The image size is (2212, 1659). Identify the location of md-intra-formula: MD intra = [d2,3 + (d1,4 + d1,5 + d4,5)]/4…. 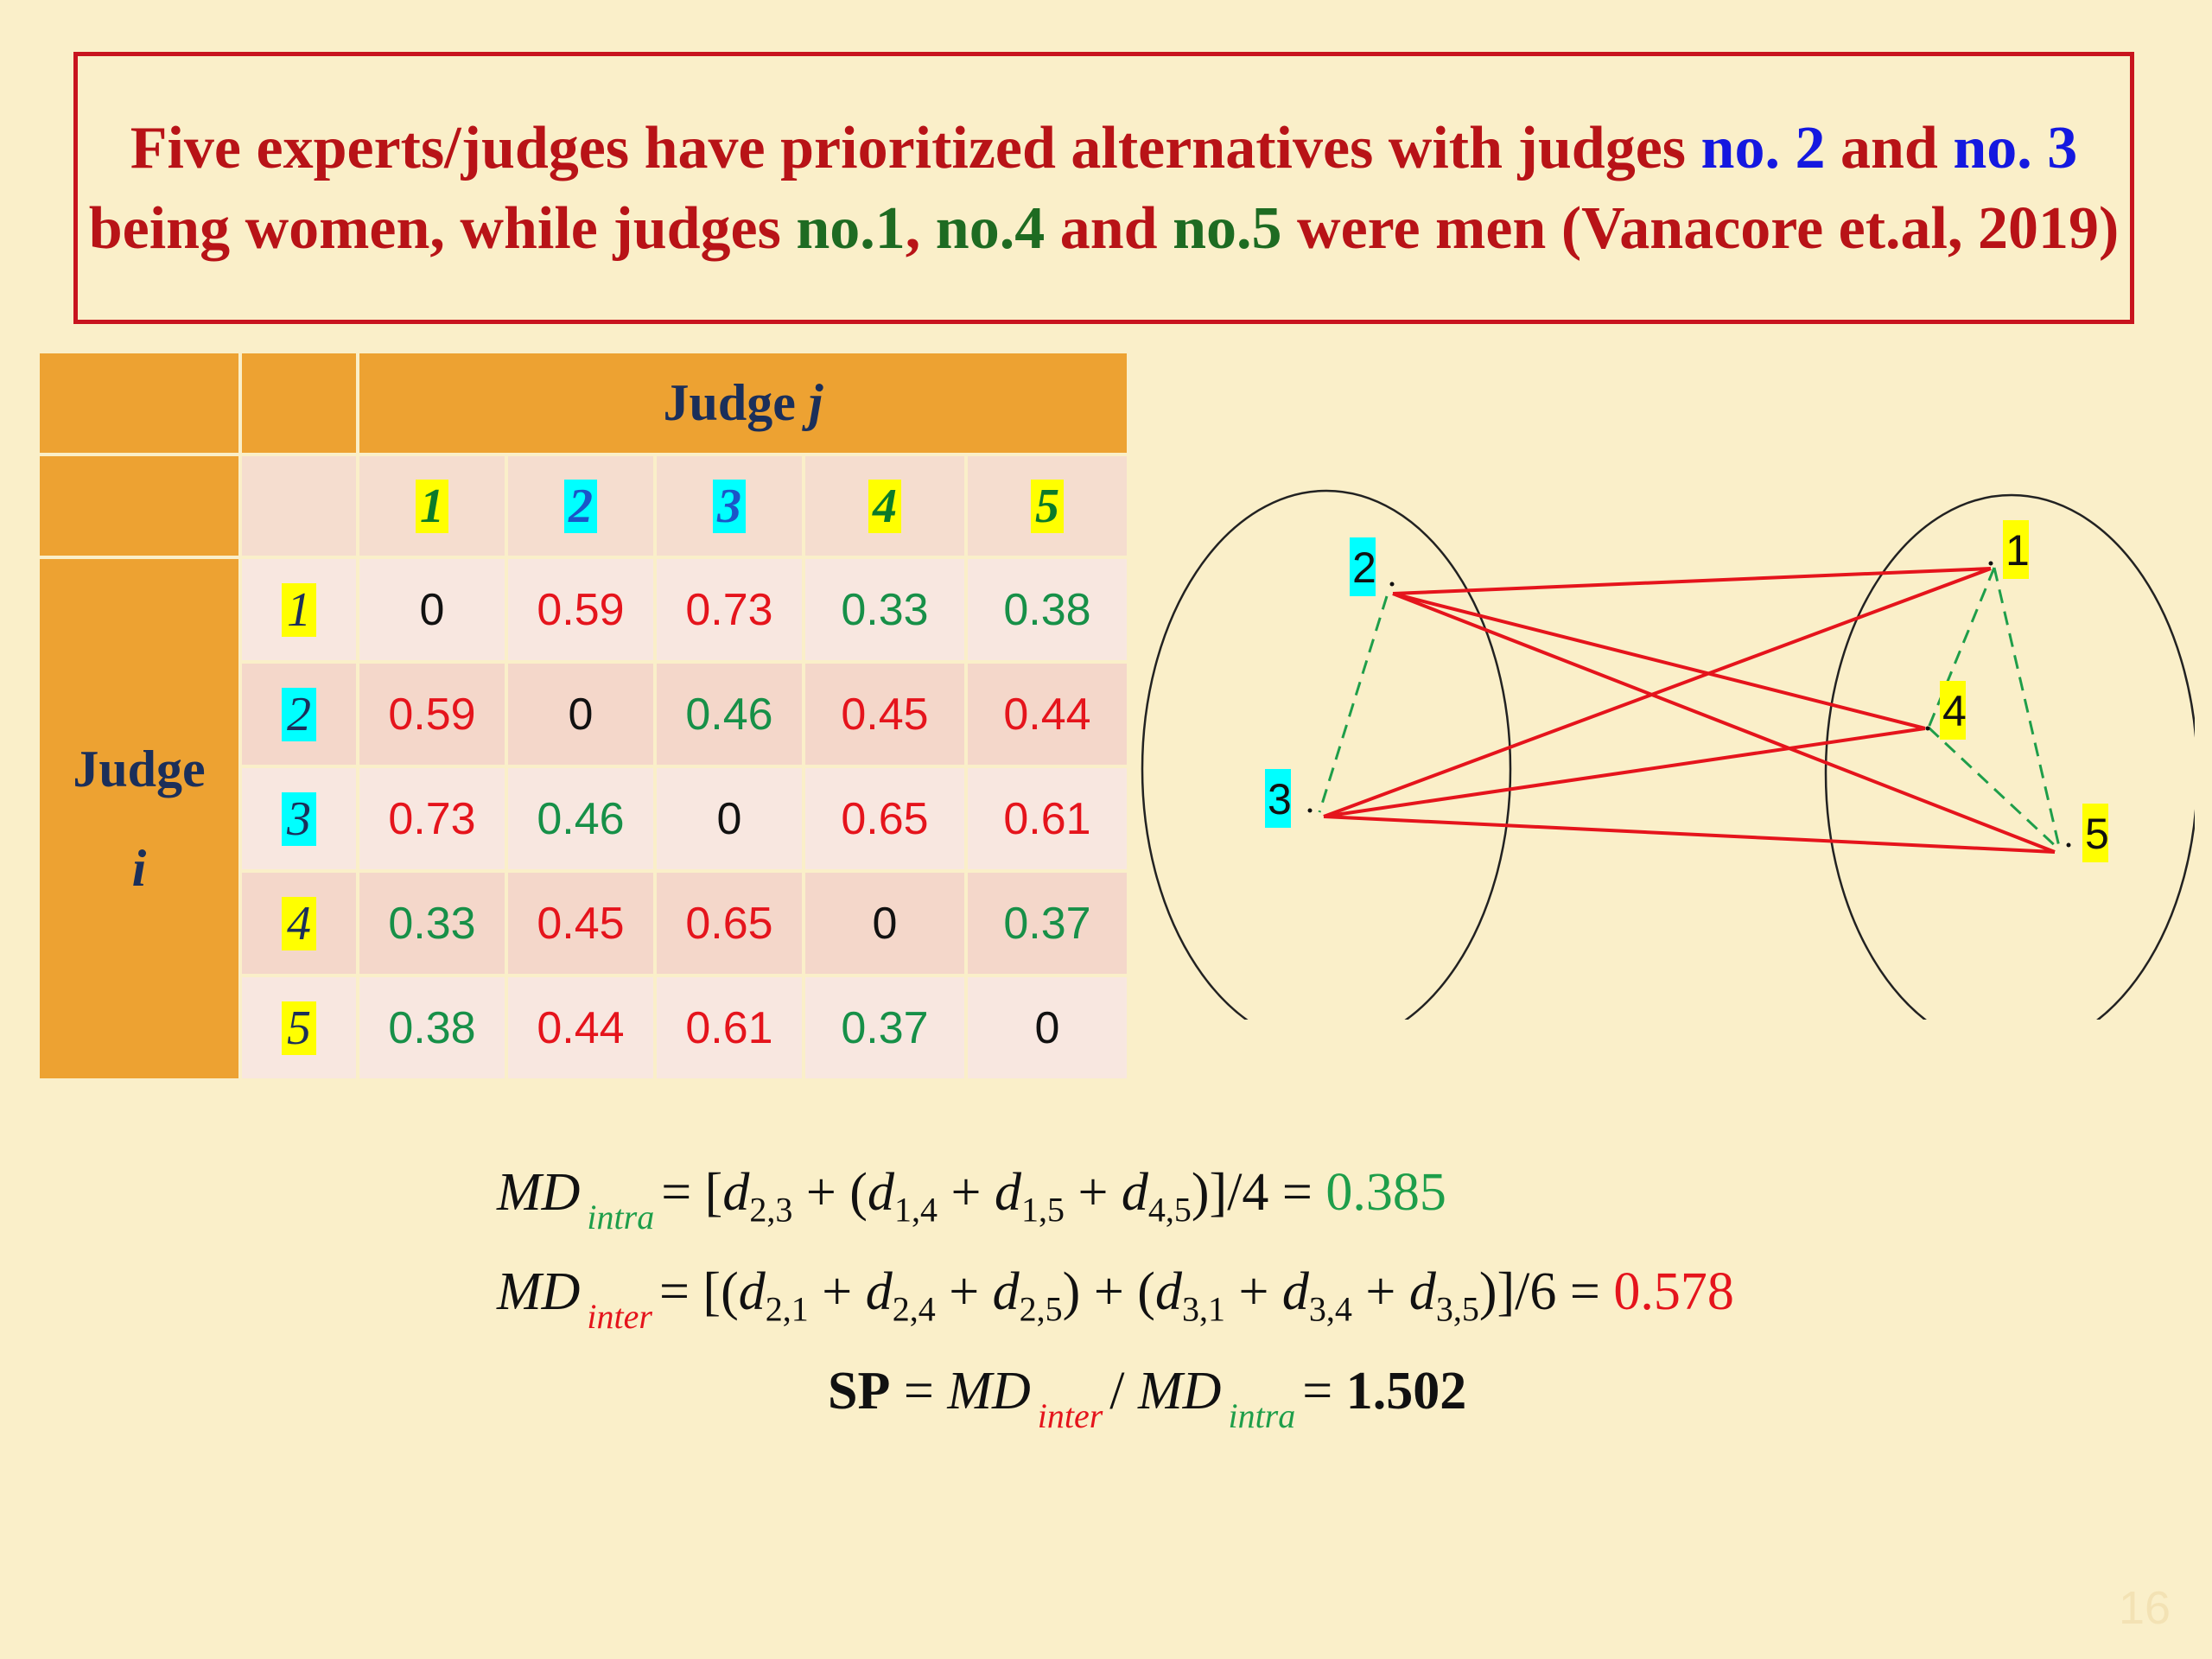
(971, 1199).